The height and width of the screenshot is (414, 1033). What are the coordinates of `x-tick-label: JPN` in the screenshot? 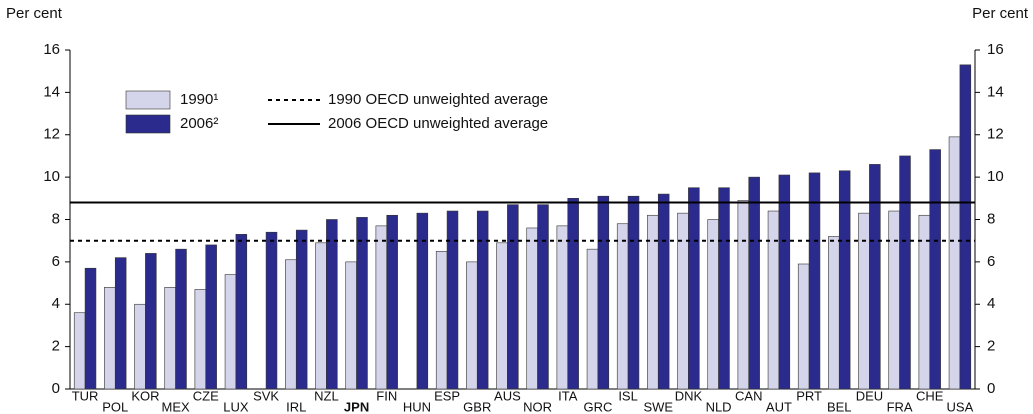 It's located at (356, 406).